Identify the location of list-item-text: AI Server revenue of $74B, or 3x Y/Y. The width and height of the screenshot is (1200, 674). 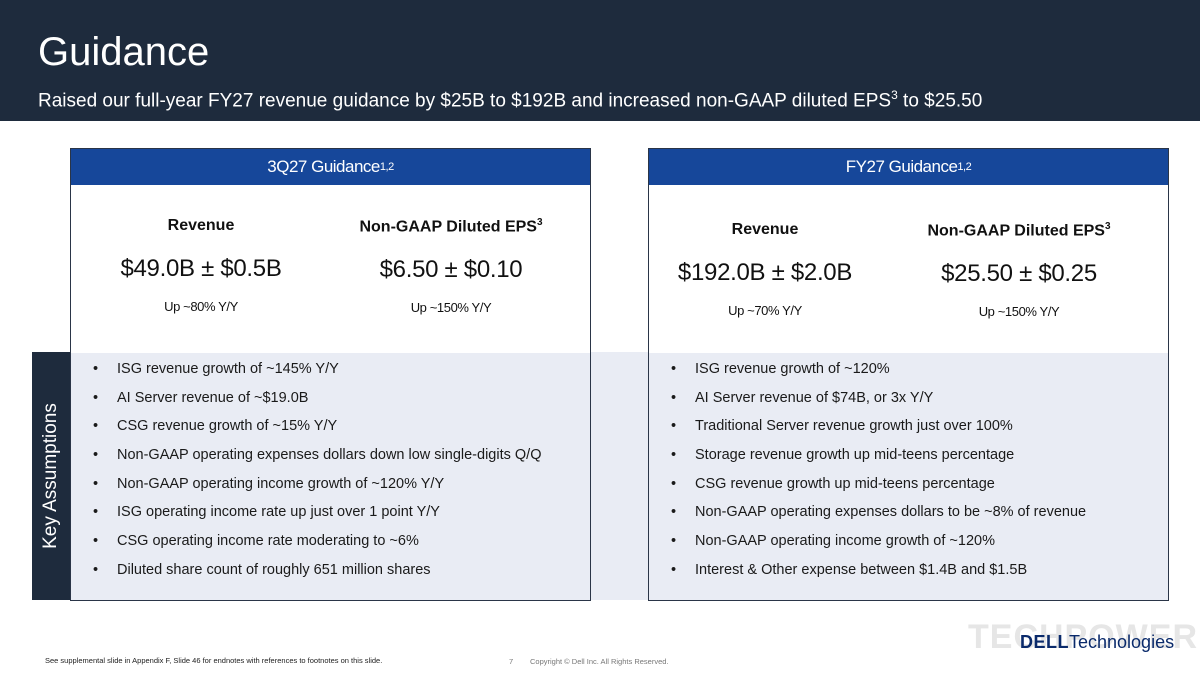
(814, 397).